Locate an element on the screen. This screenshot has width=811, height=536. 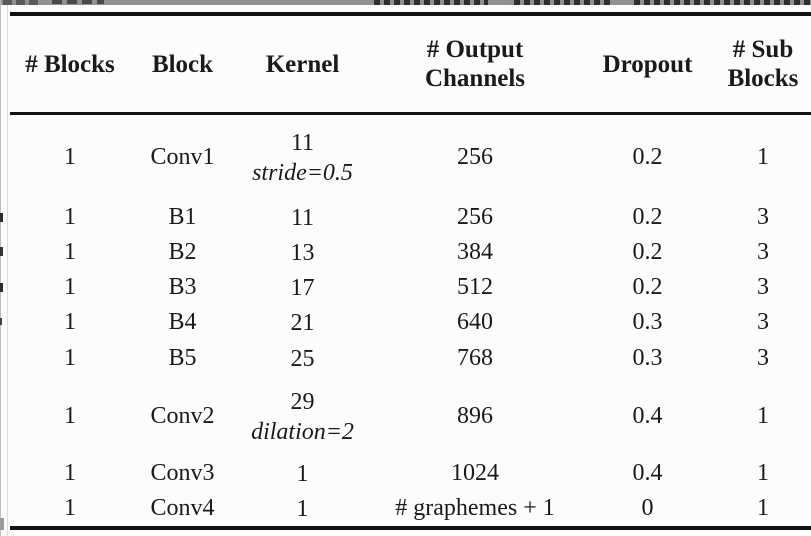
cell-block: Conv1 is located at coordinates (182, 157).